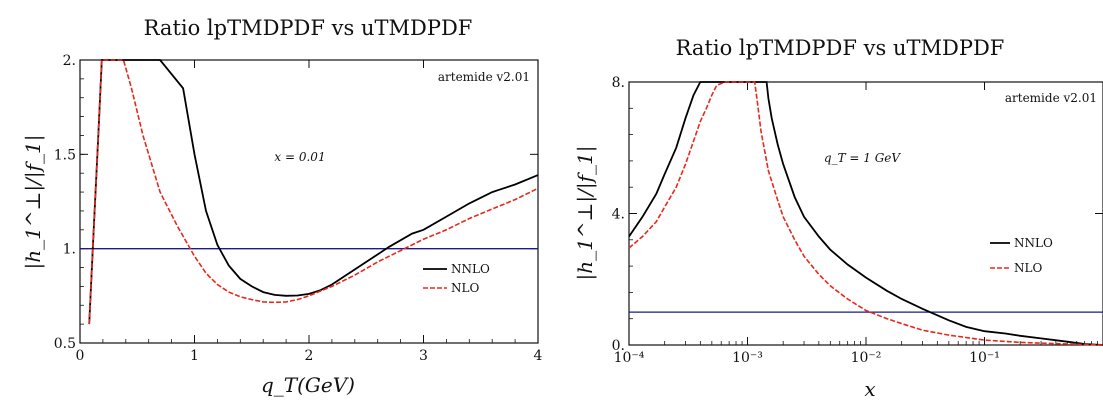 The width and height of the screenshot is (1103, 405). I want to click on y-tick-label: 0.5, so click(65, 344).